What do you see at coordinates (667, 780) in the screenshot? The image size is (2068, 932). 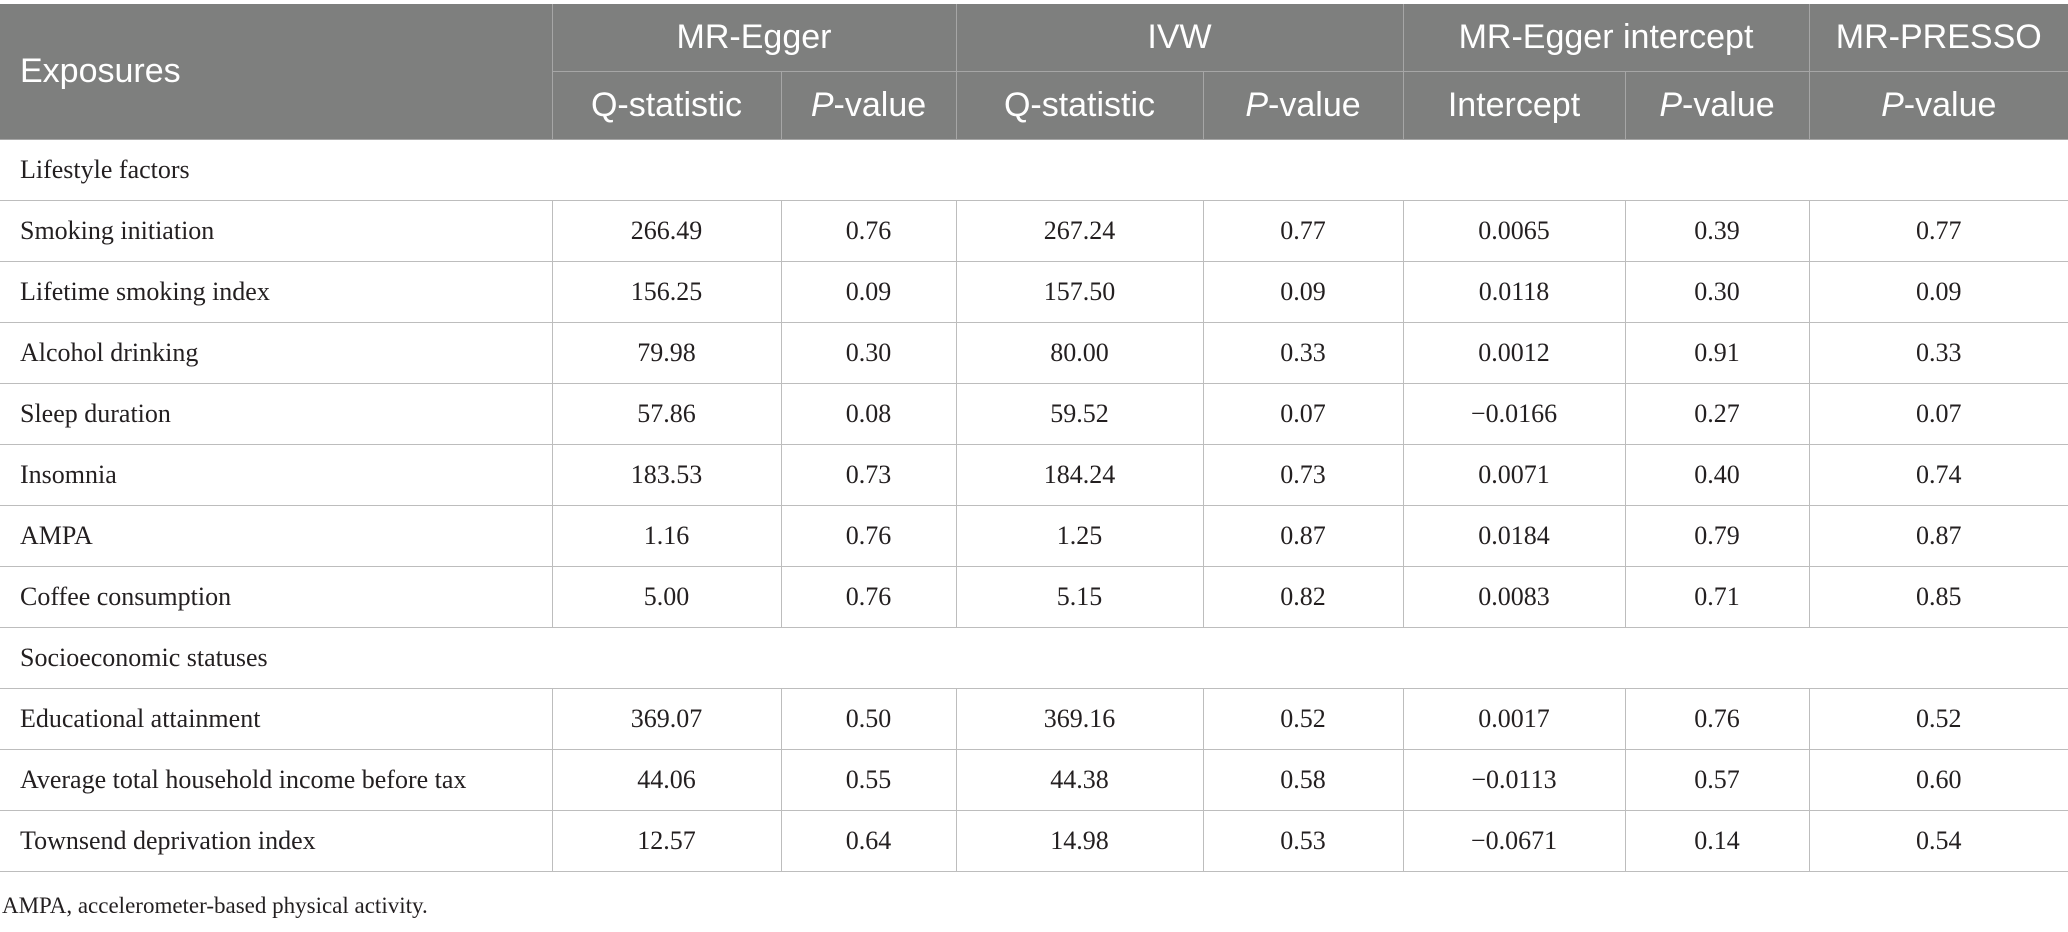 I see `value-cell: 44.06` at bounding box center [667, 780].